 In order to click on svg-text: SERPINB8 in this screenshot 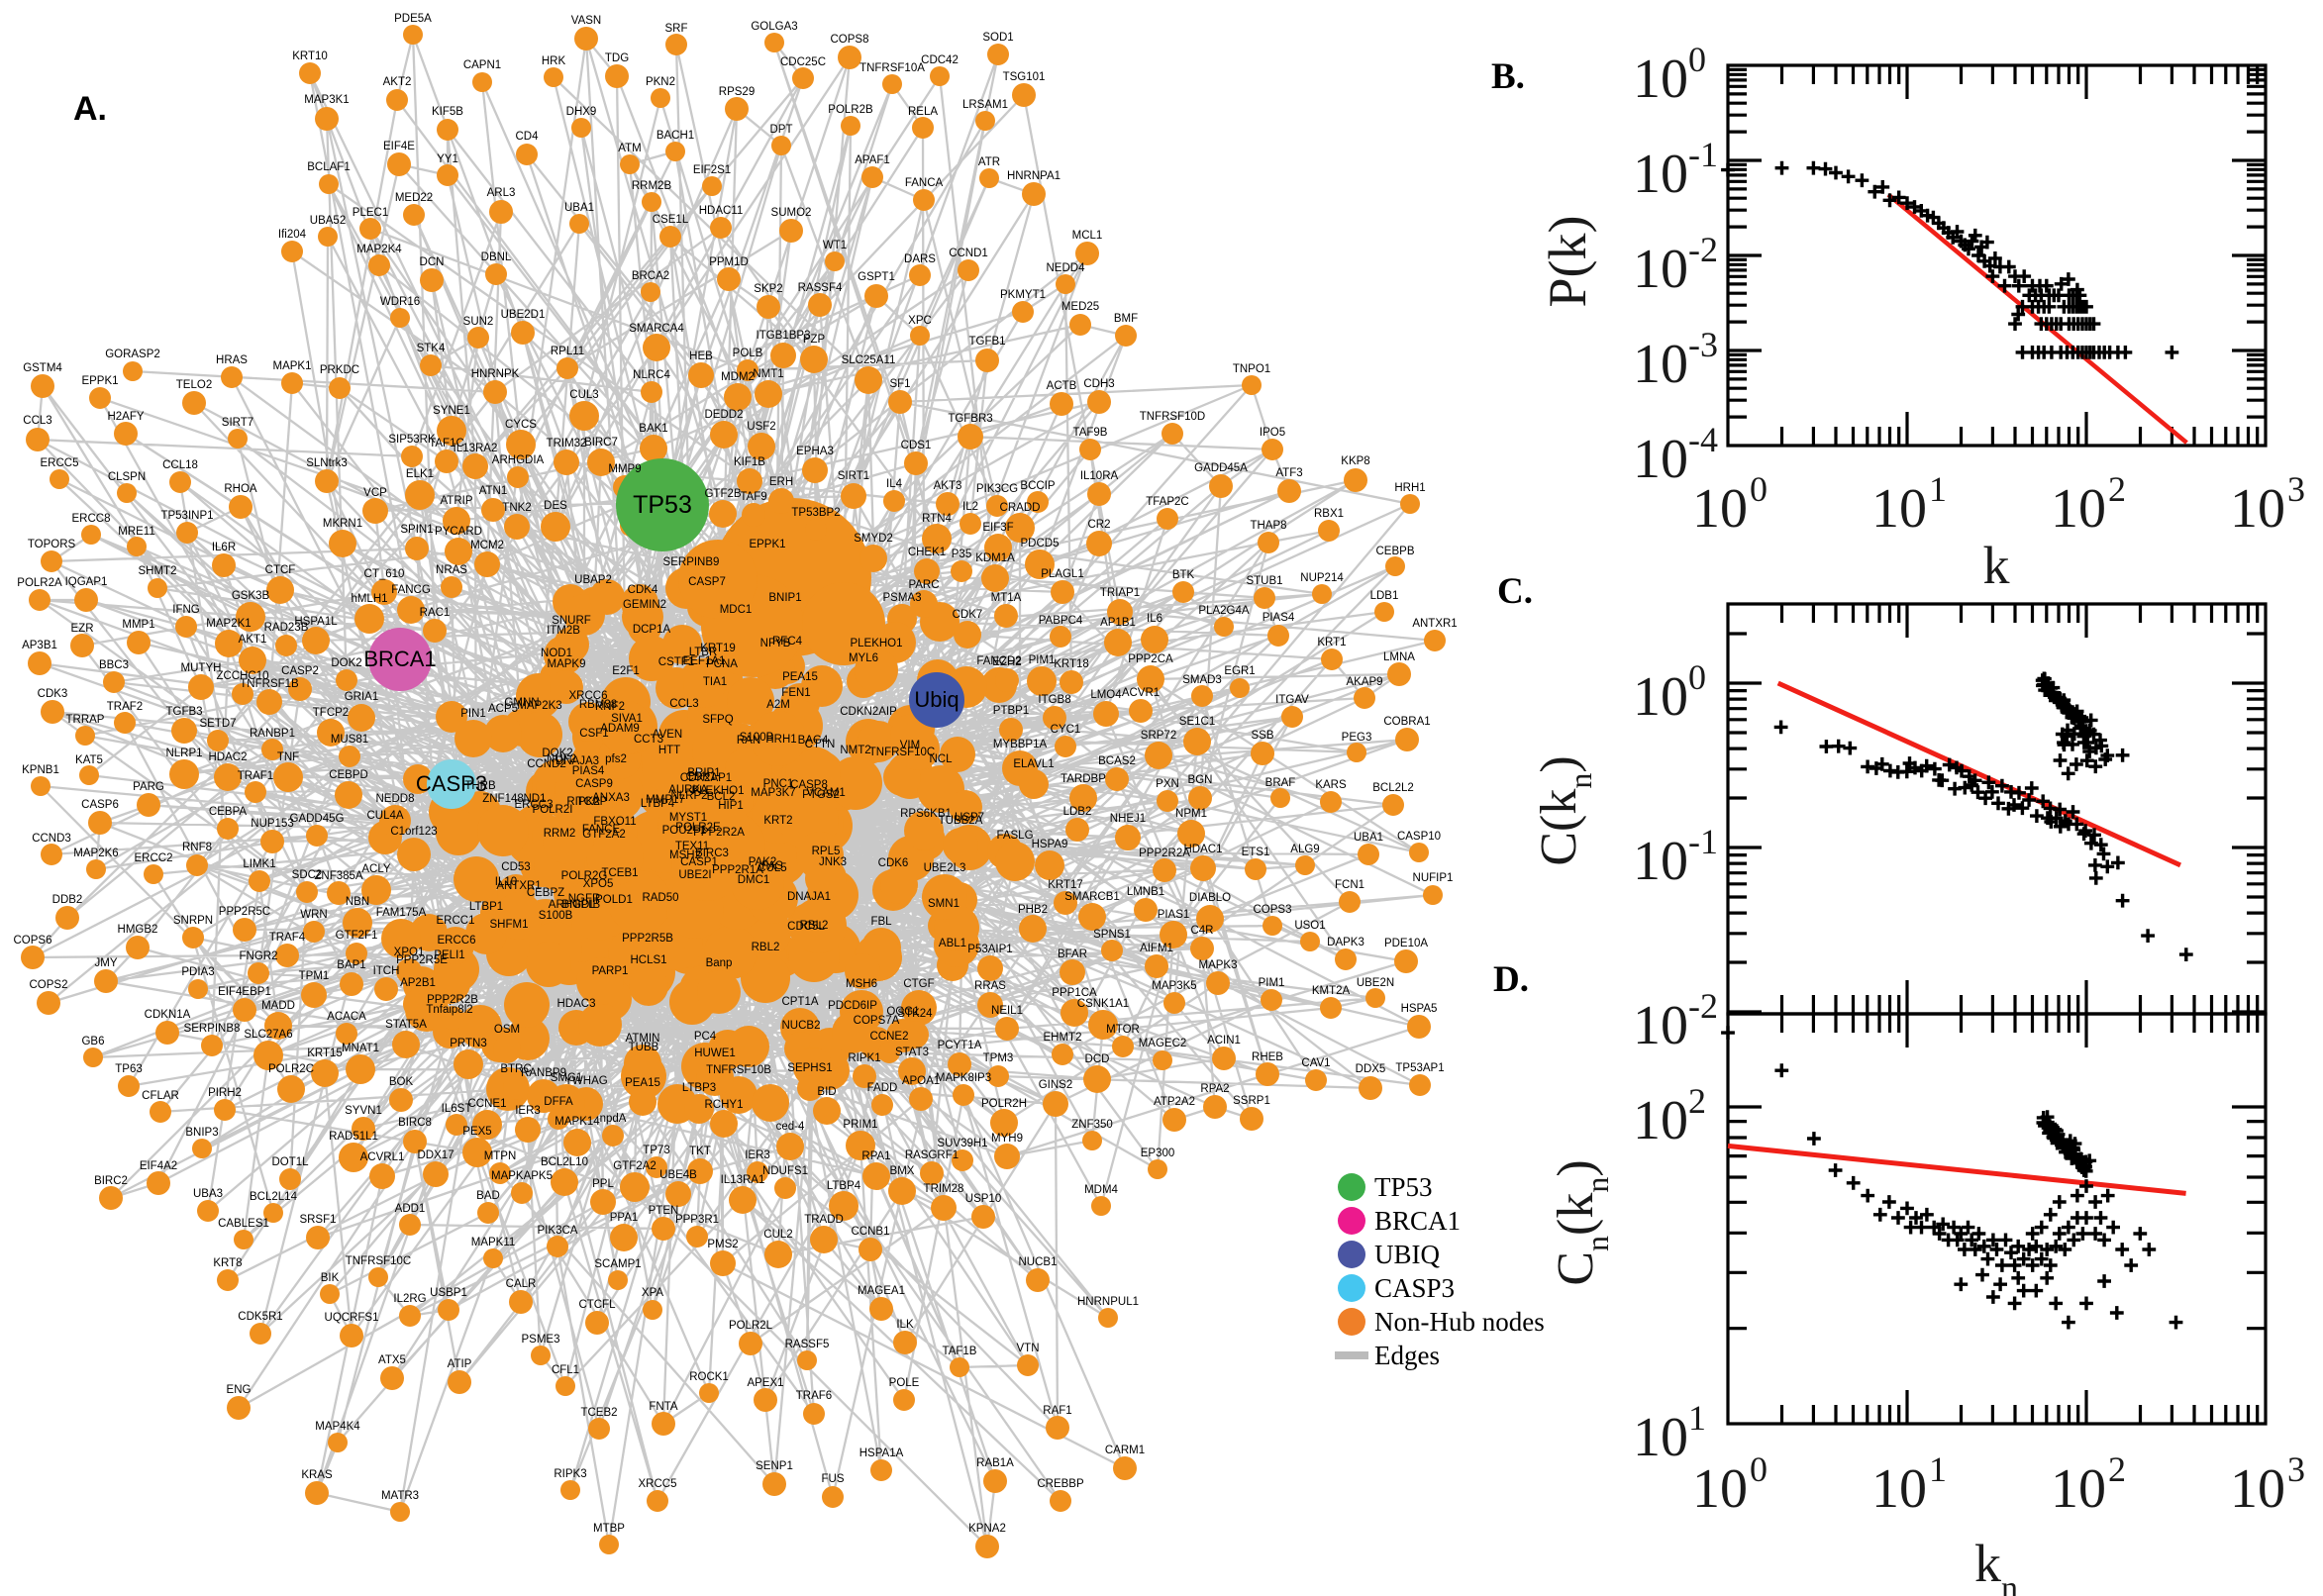, I will do `click(212, 1029)`.